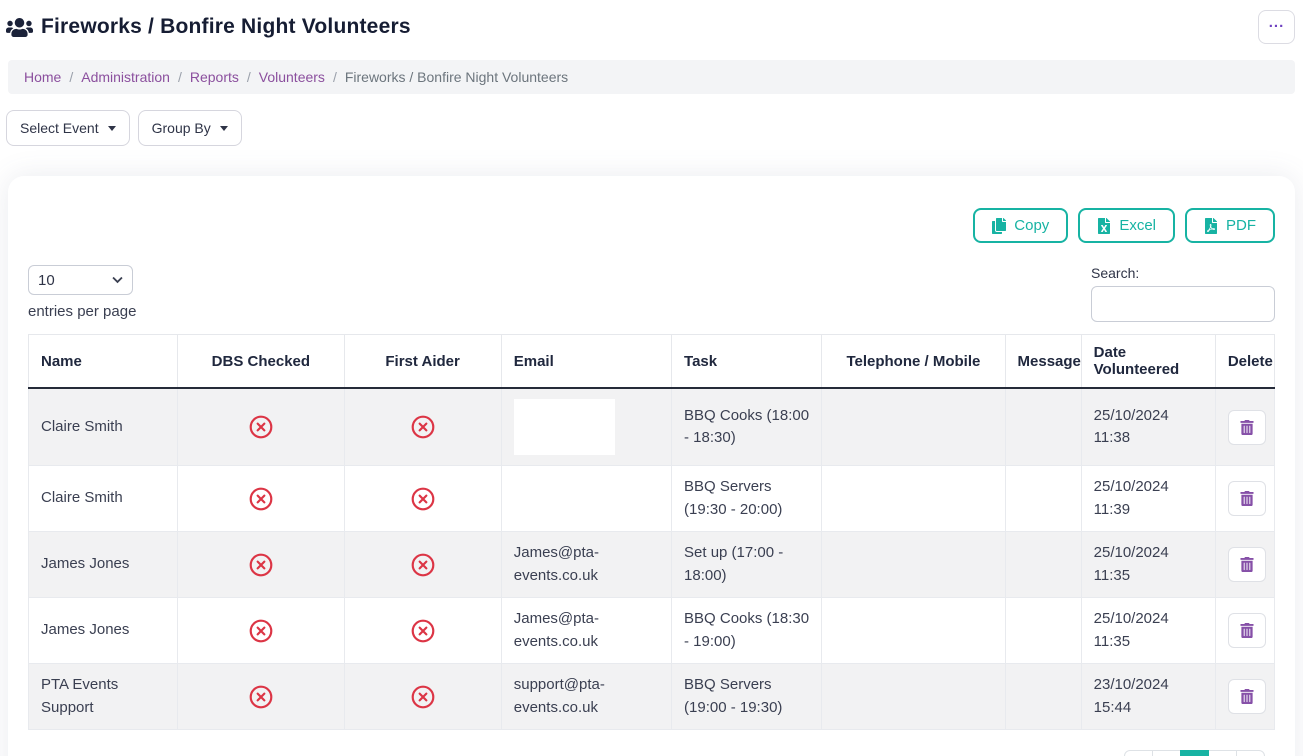  I want to click on pdf-button-label: PDF, so click(1241, 225).